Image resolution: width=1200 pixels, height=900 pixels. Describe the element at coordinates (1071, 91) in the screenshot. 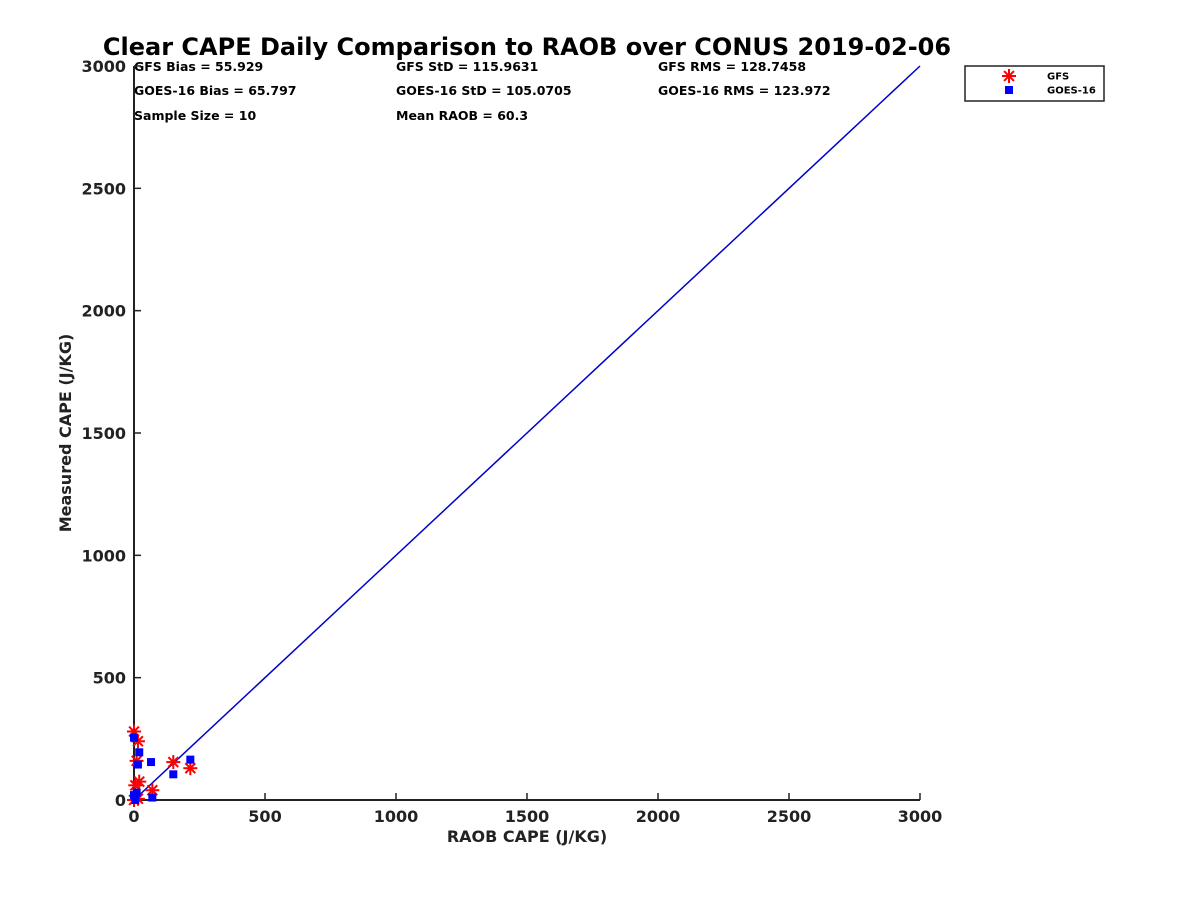

I see `legend-label: GOES-16` at that location.